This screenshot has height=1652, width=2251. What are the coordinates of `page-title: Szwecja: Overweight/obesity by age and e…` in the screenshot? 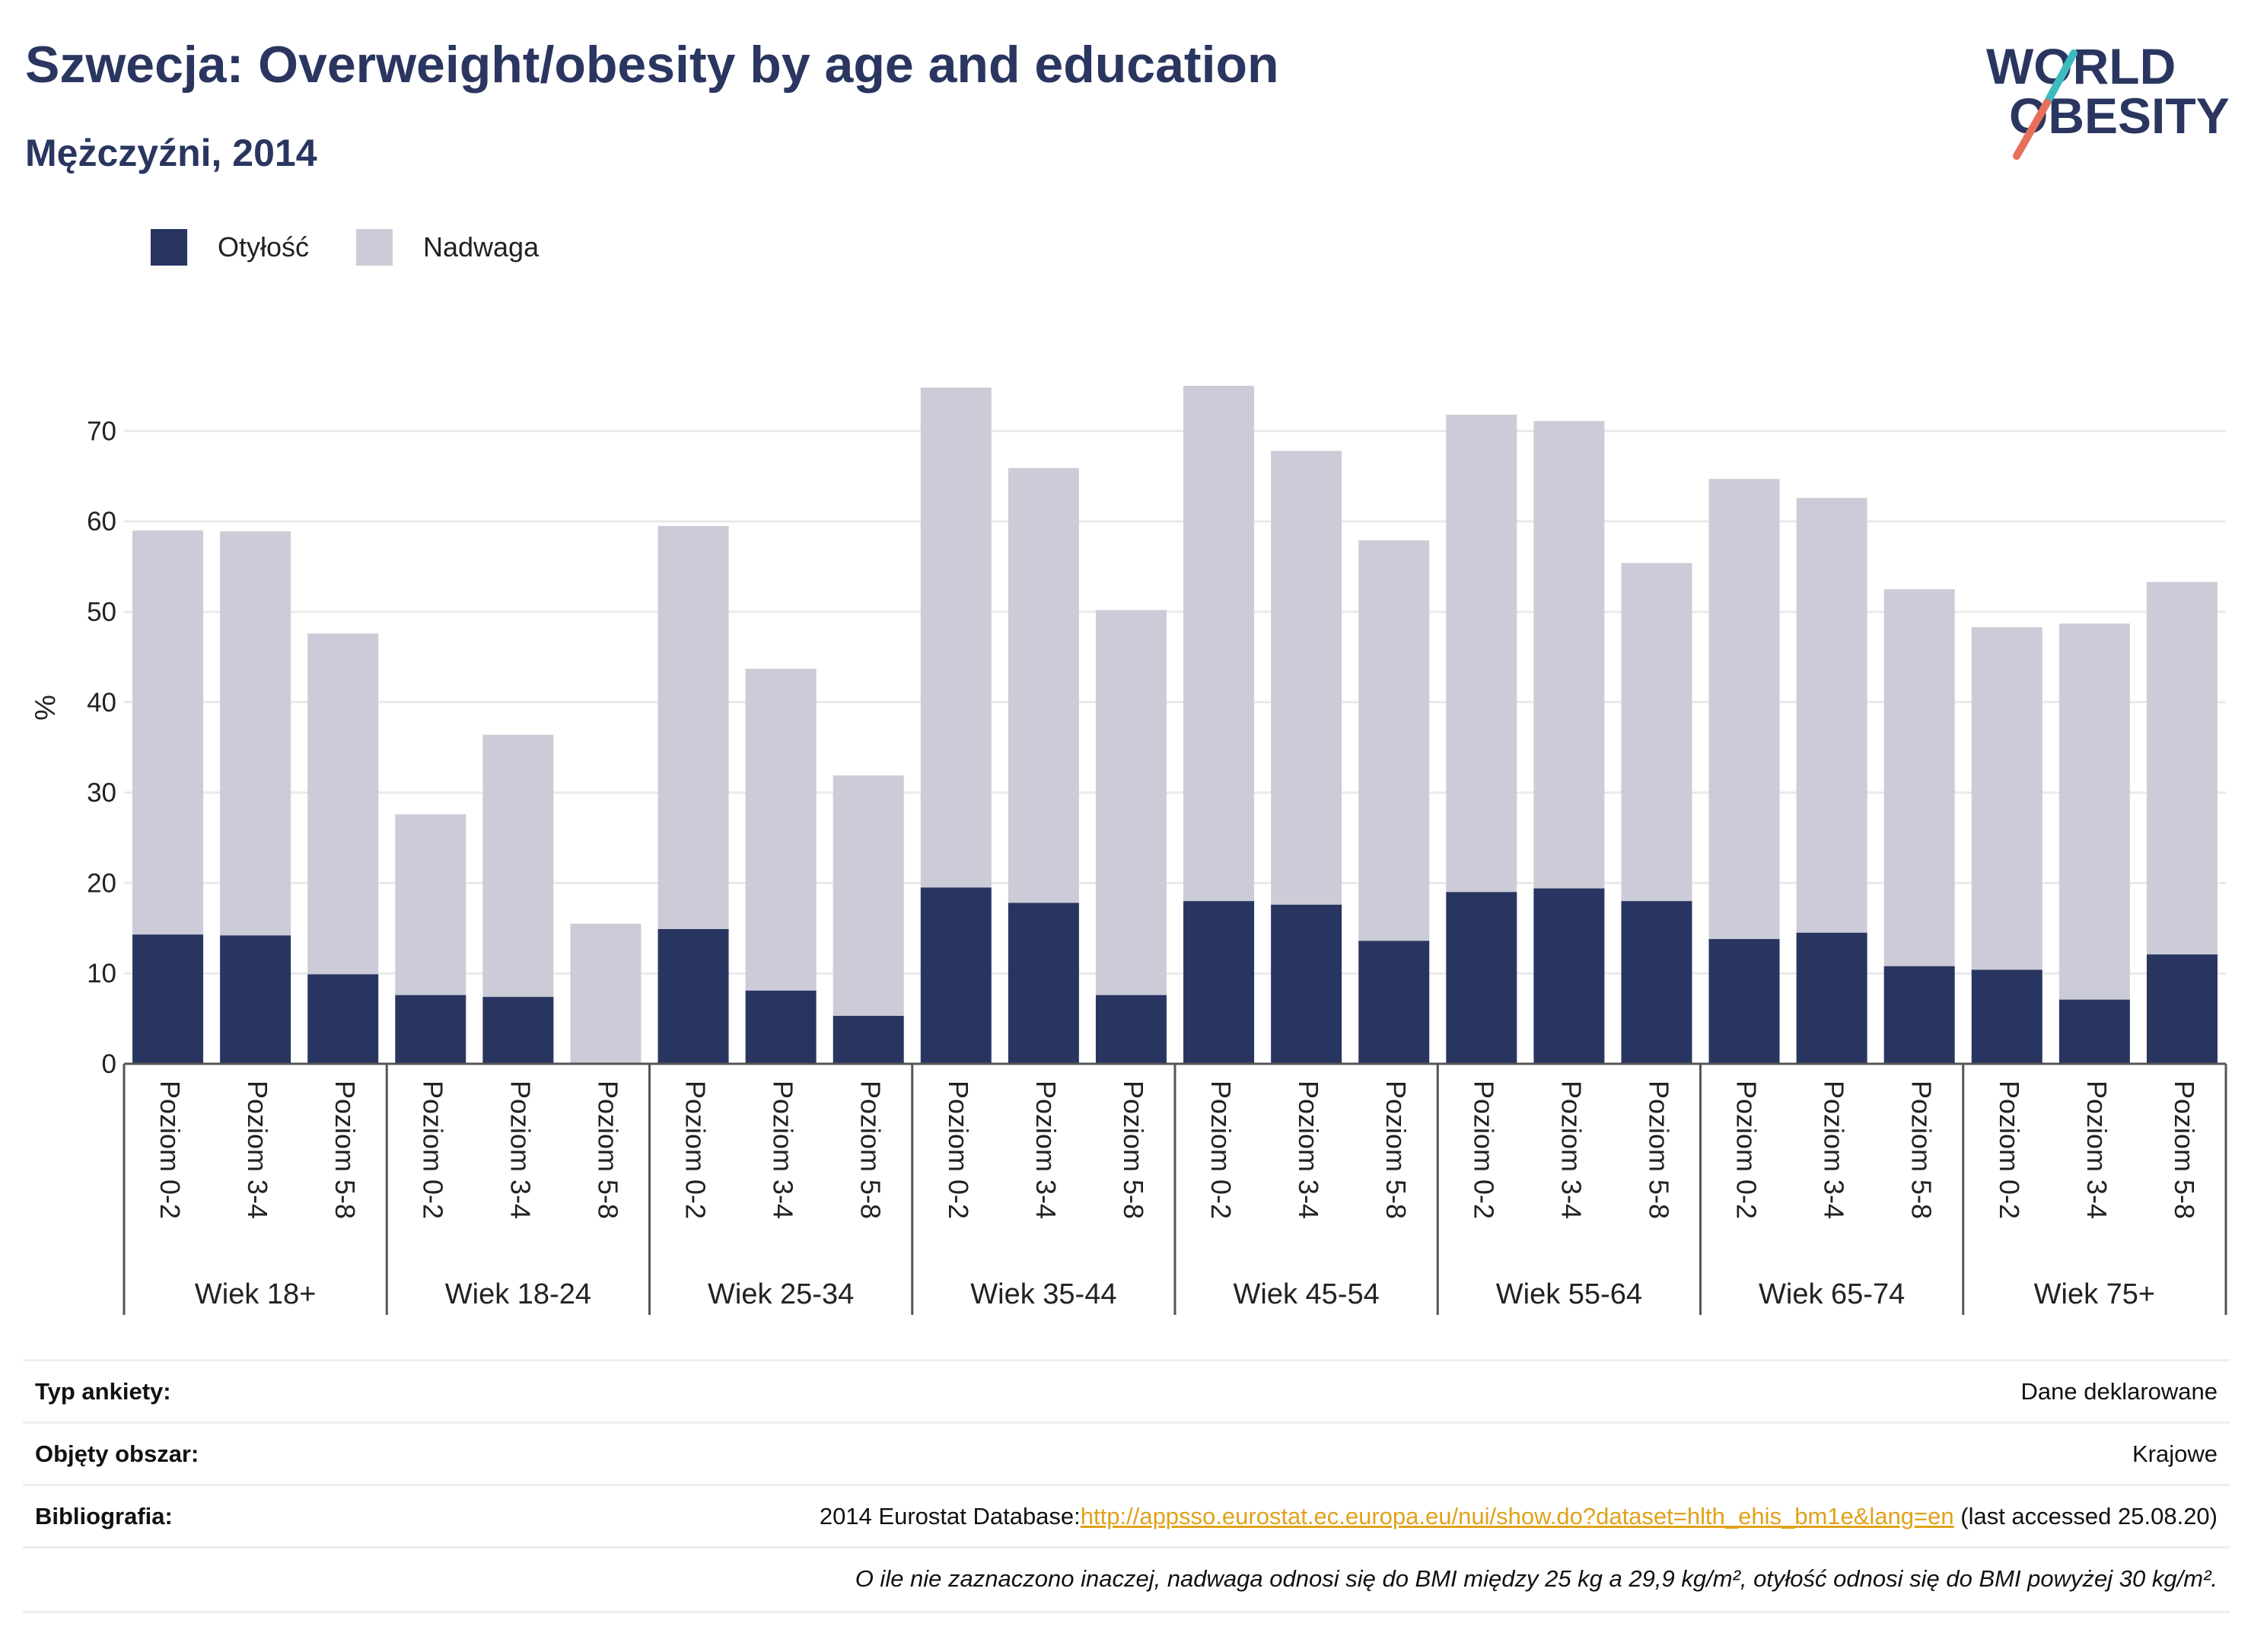 It's located at (652, 65).